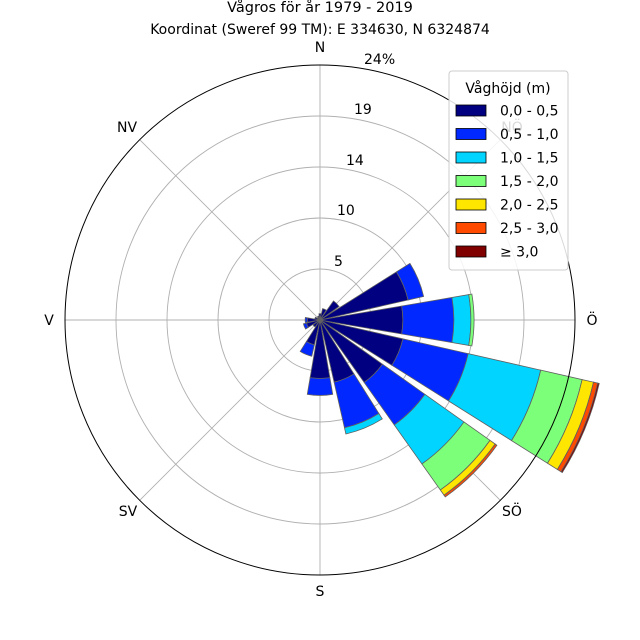 The image size is (640, 640). I want to click on chart-title: Vågros för år 1979 - 2019, so click(320, 8).